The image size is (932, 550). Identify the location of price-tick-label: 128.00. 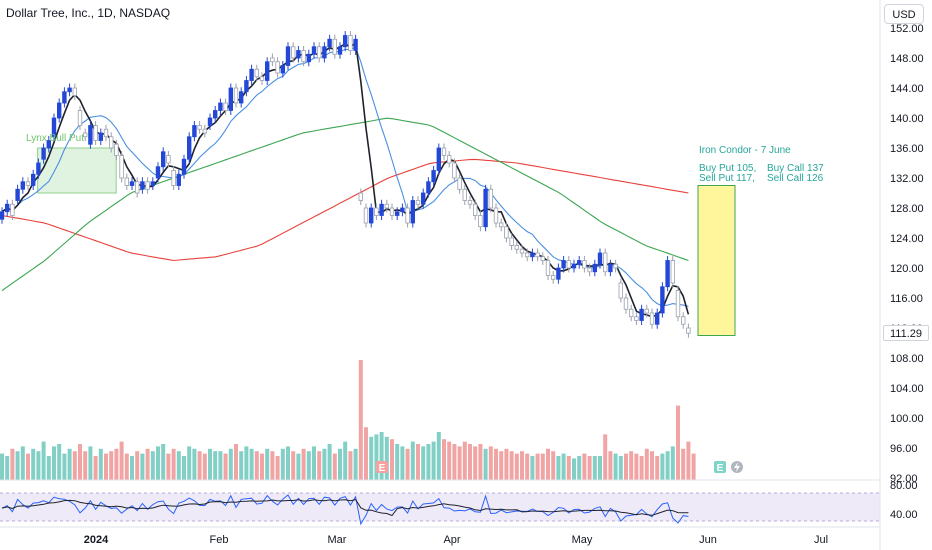
(907, 209).